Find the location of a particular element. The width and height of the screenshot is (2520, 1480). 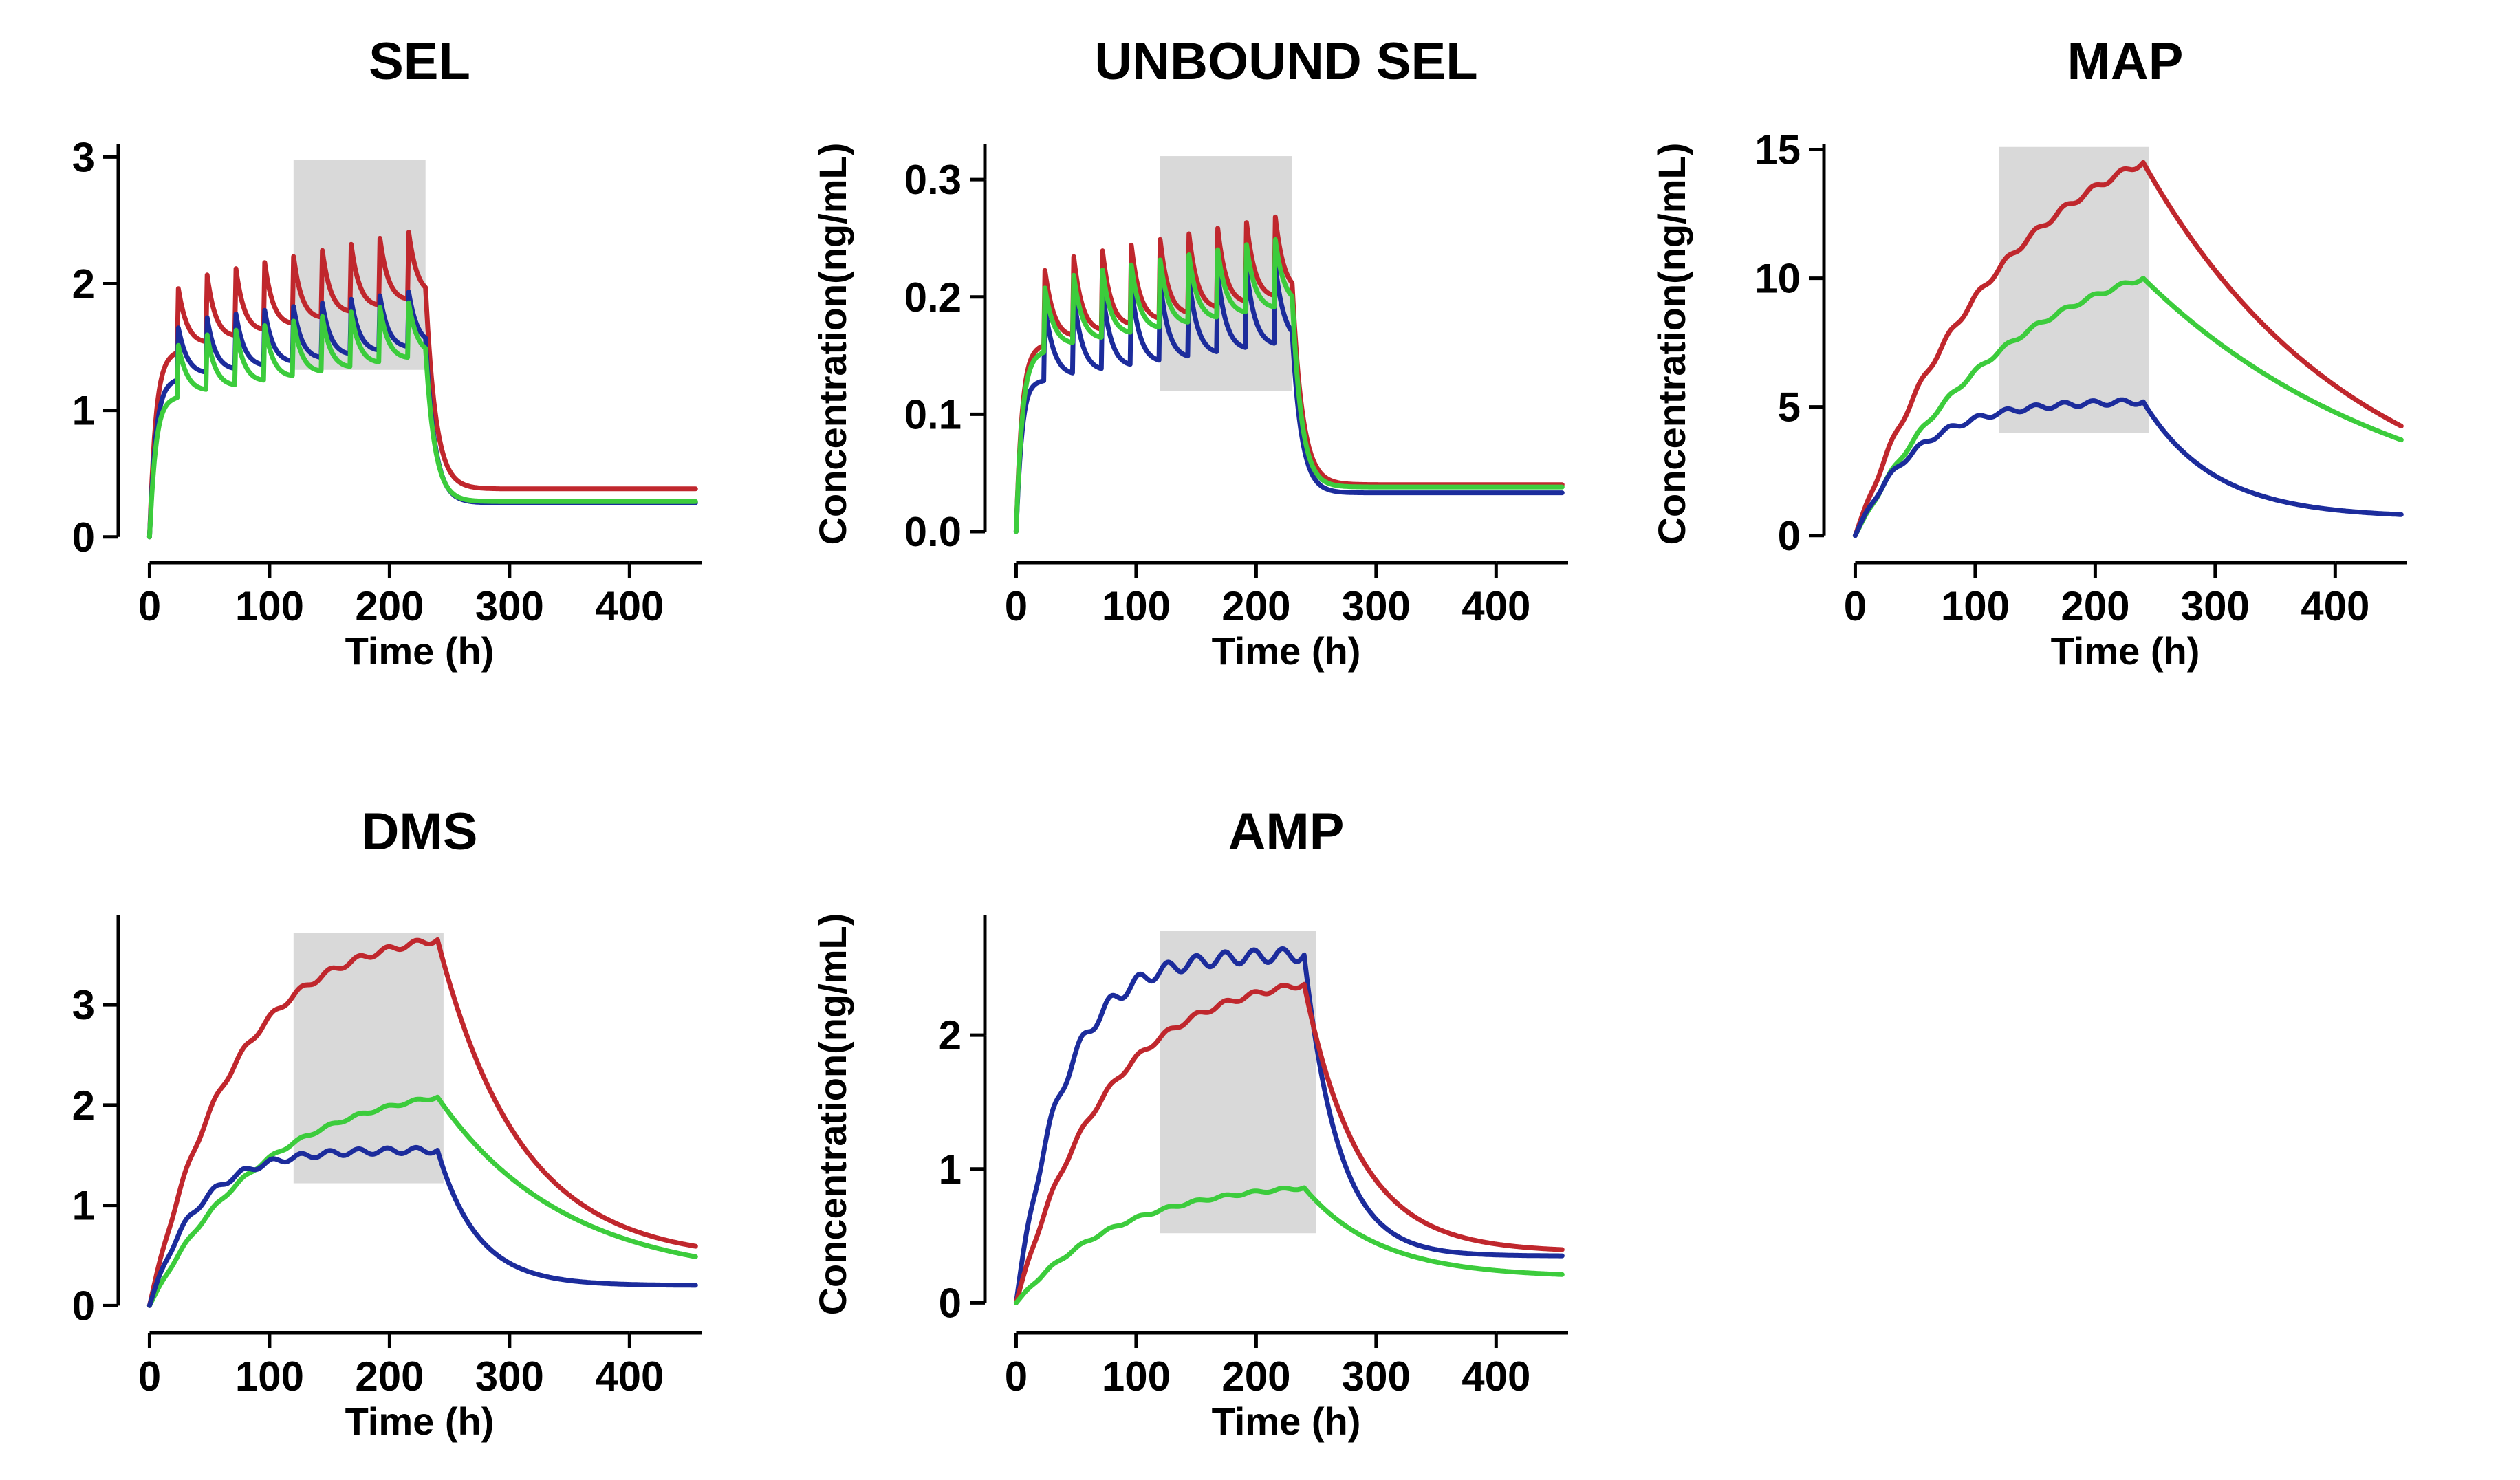

y-tick-label: 10 is located at coordinates (1778, 279).